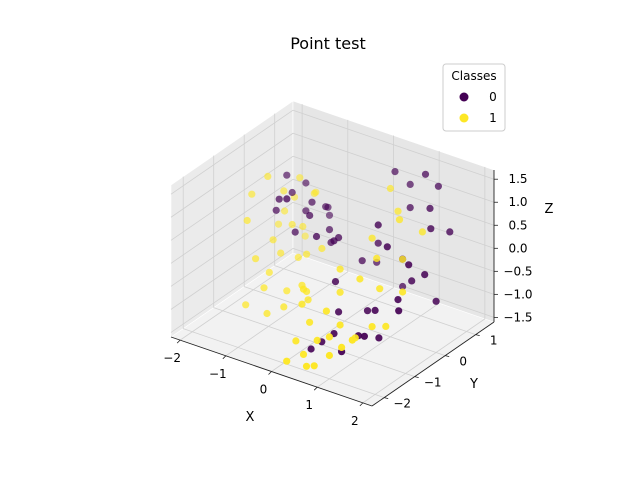 The image size is (640, 480). I want to click on z-tick-label: −1.0, so click(517, 294).